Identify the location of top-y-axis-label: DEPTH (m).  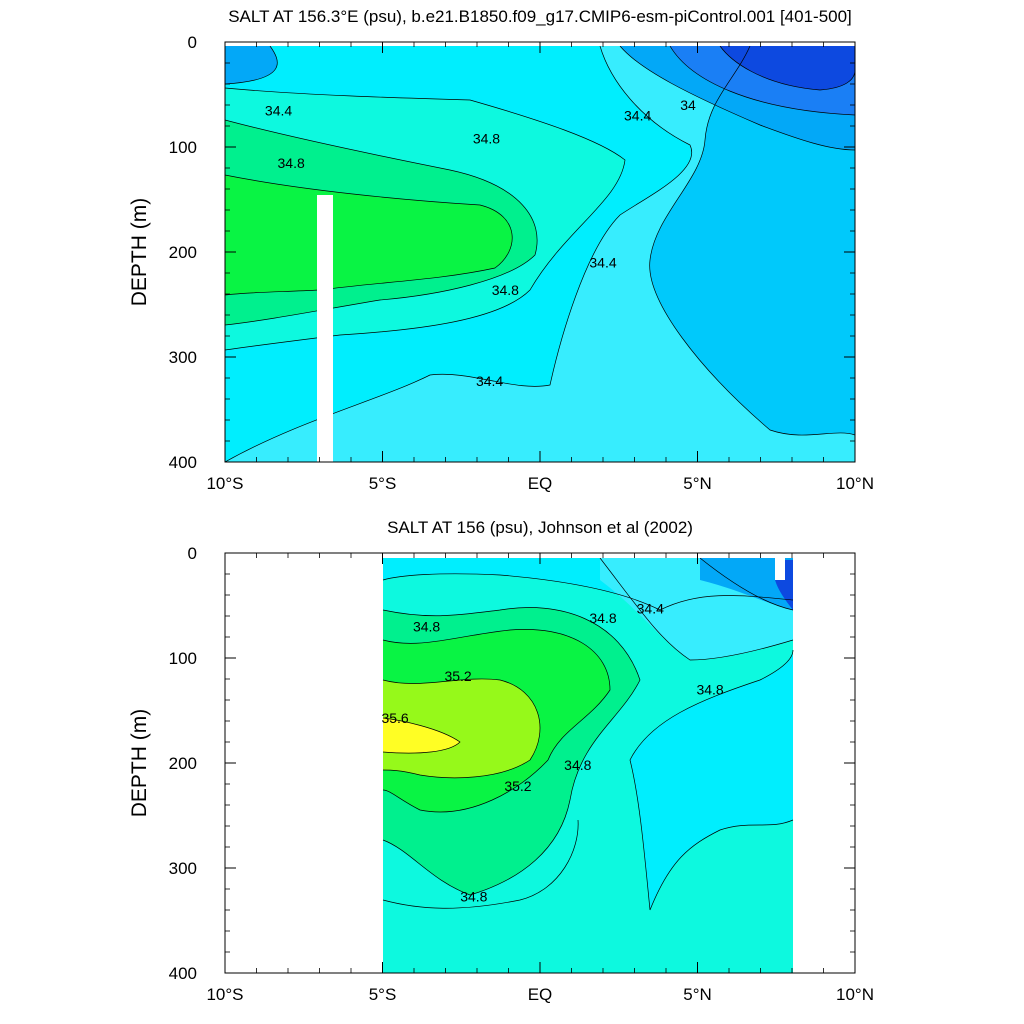
(139, 252).